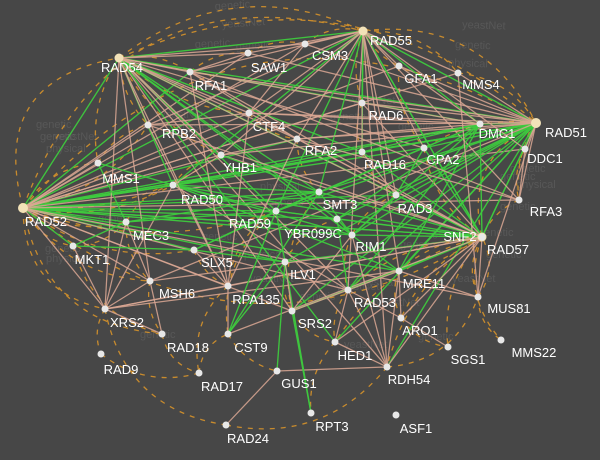  Describe the element at coordinates (98, 163) in the screenshot. I see `graph-node-mms1` at that location.